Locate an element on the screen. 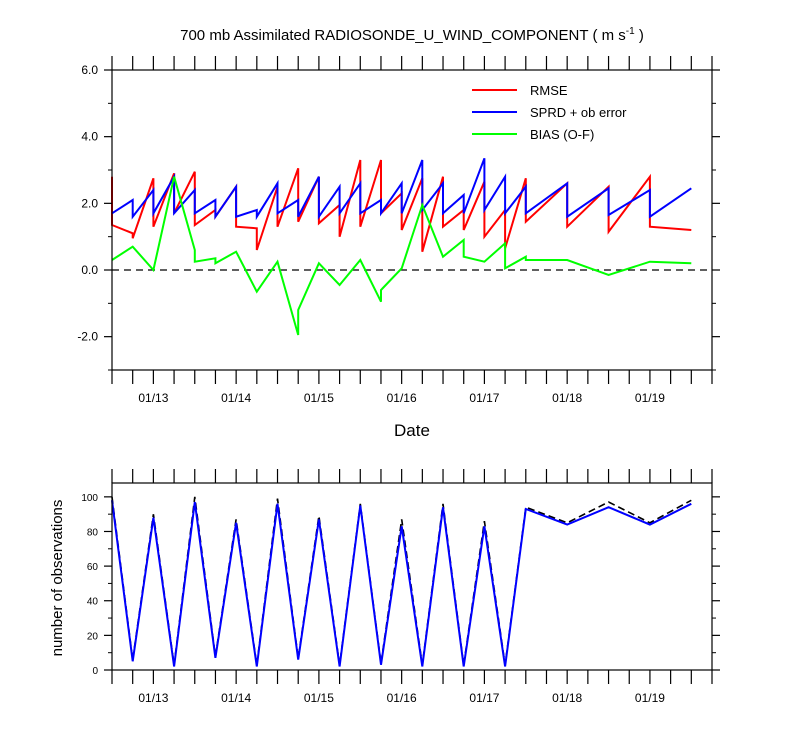 The height and width of the screenshot is (750, 800). legend-label-1: SPRD + ob error is located at coordinates (578, 112).